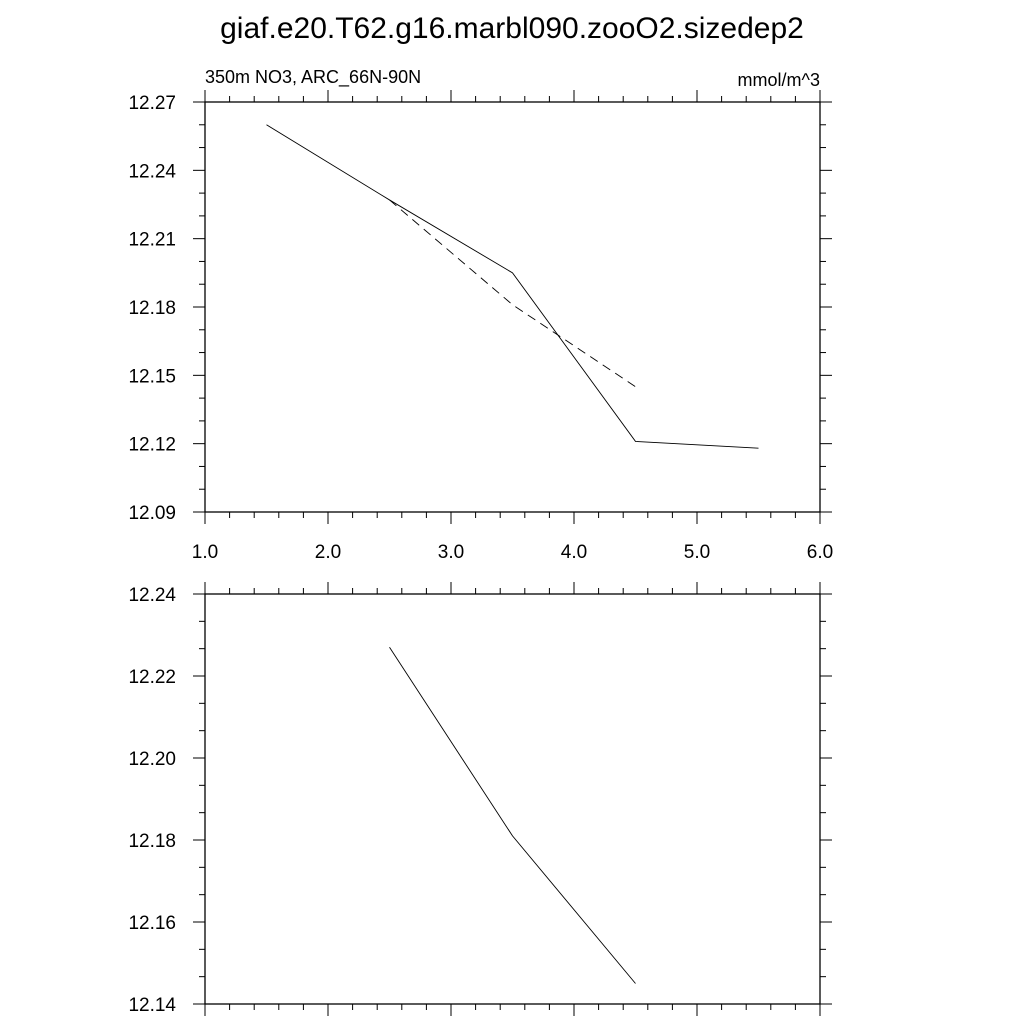 The height and width of the screenshot is (1024, 1024). Describe the element at coordinates (697, 552) in the screenshot. I see `top-x-tick-label: 5.0` at that location.